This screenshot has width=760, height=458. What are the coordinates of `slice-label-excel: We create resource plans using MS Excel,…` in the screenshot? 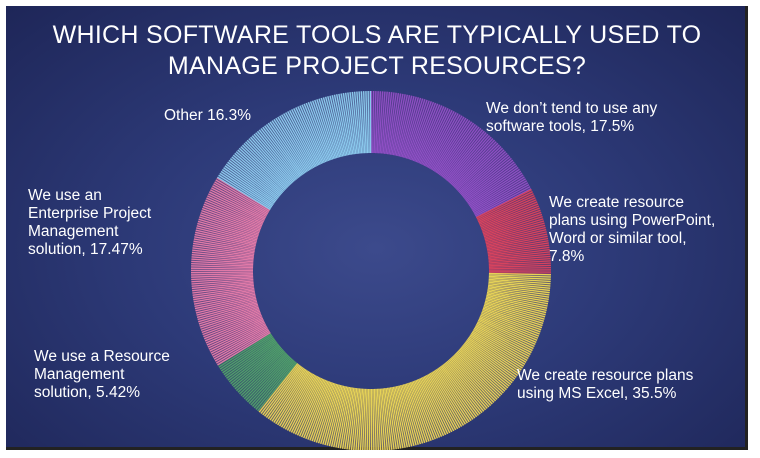 It's located at (605, 385).